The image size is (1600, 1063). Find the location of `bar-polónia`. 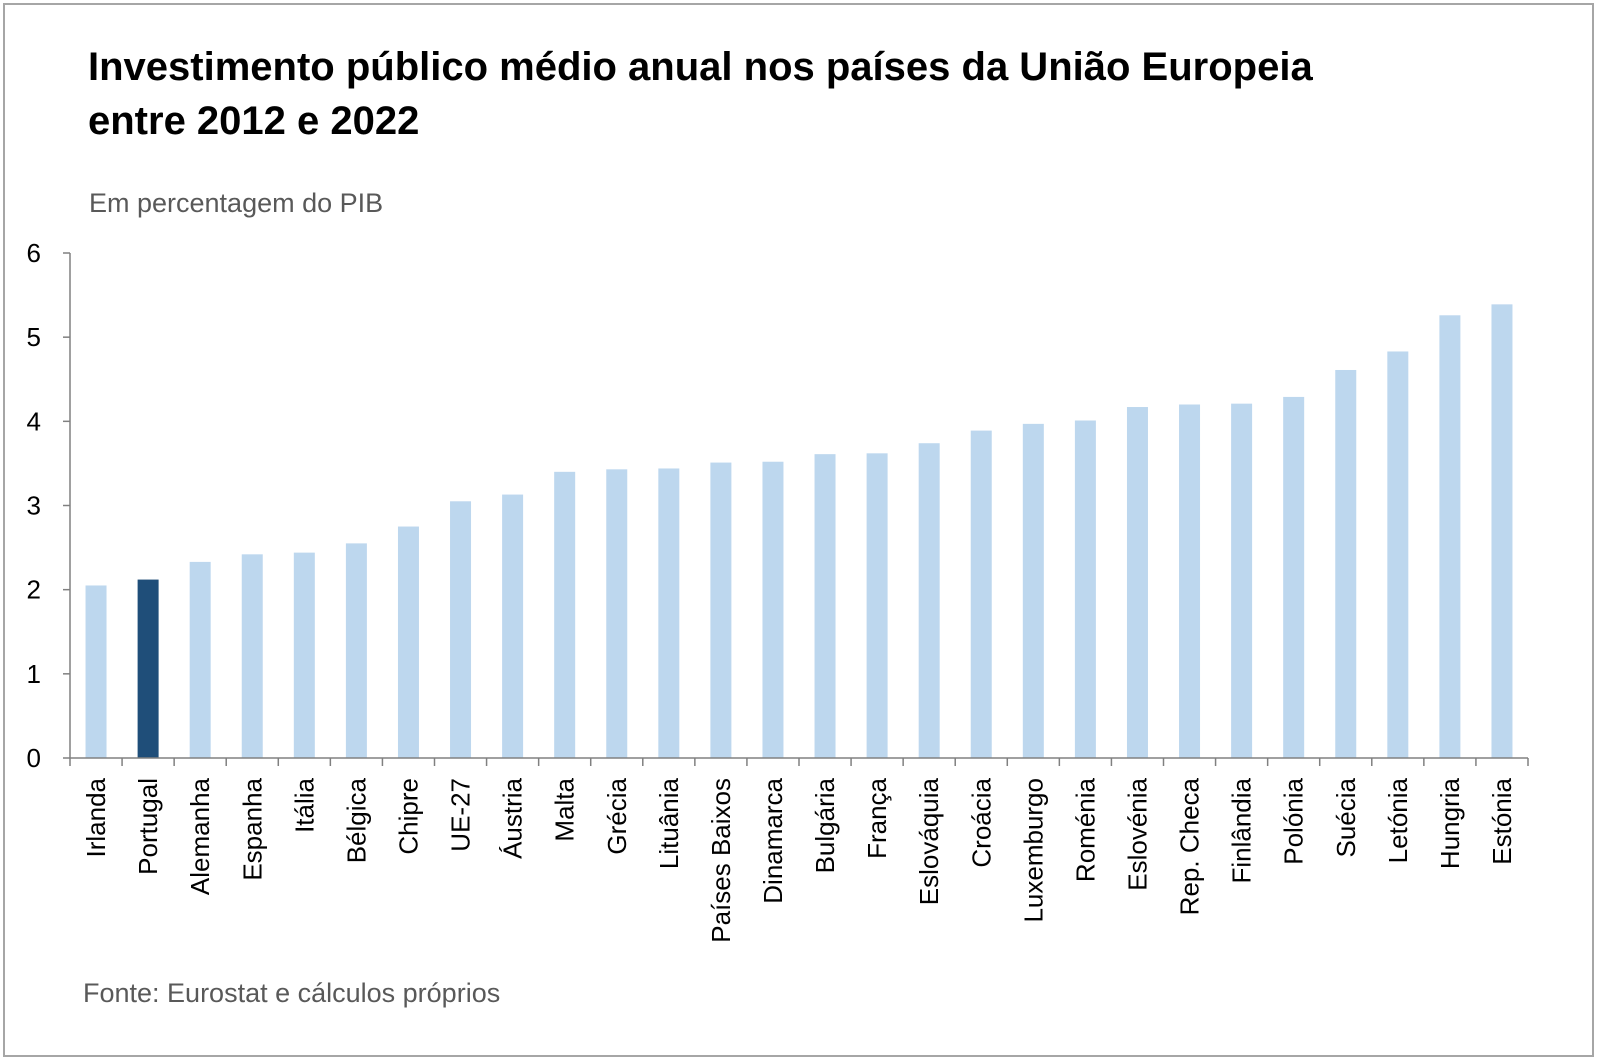

bar-polónia is located at coordinates (1294, 577).